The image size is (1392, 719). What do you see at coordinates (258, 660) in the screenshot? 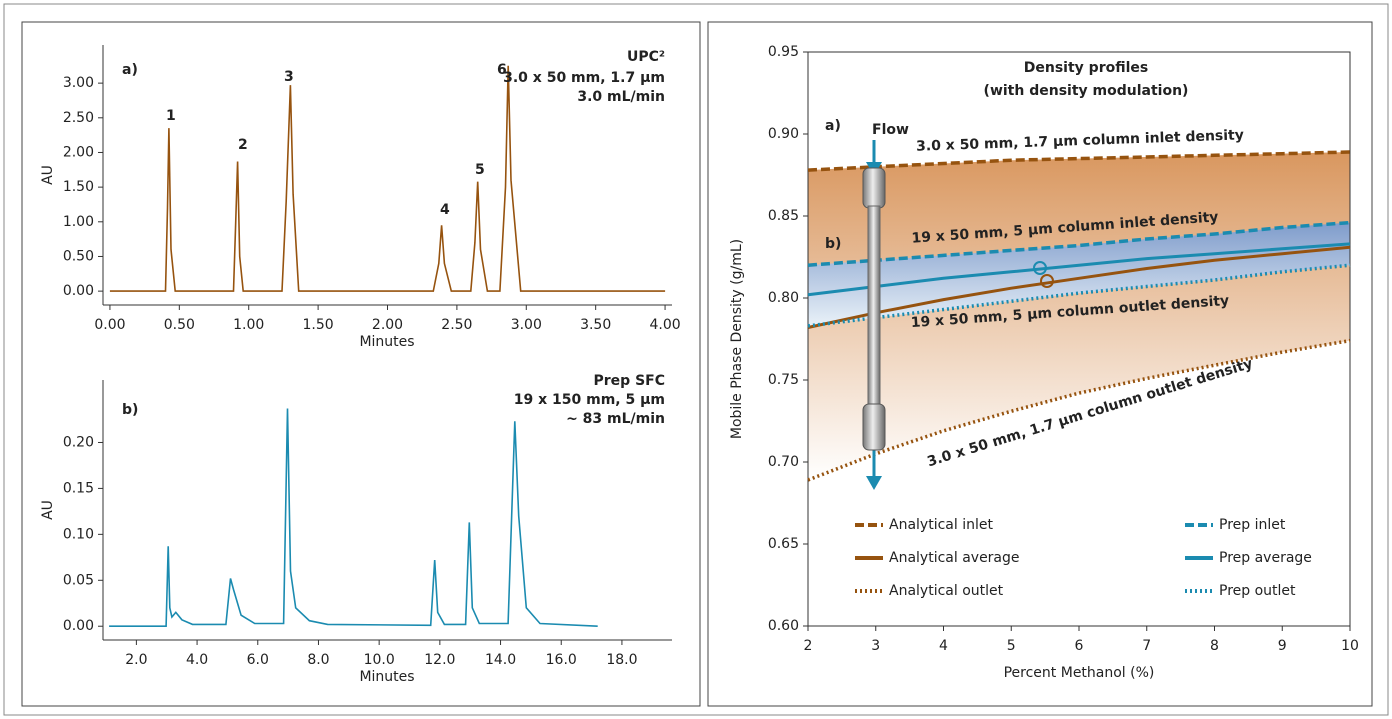
I see `x-tick-label: 6.0` at bounding box center [258, 660].